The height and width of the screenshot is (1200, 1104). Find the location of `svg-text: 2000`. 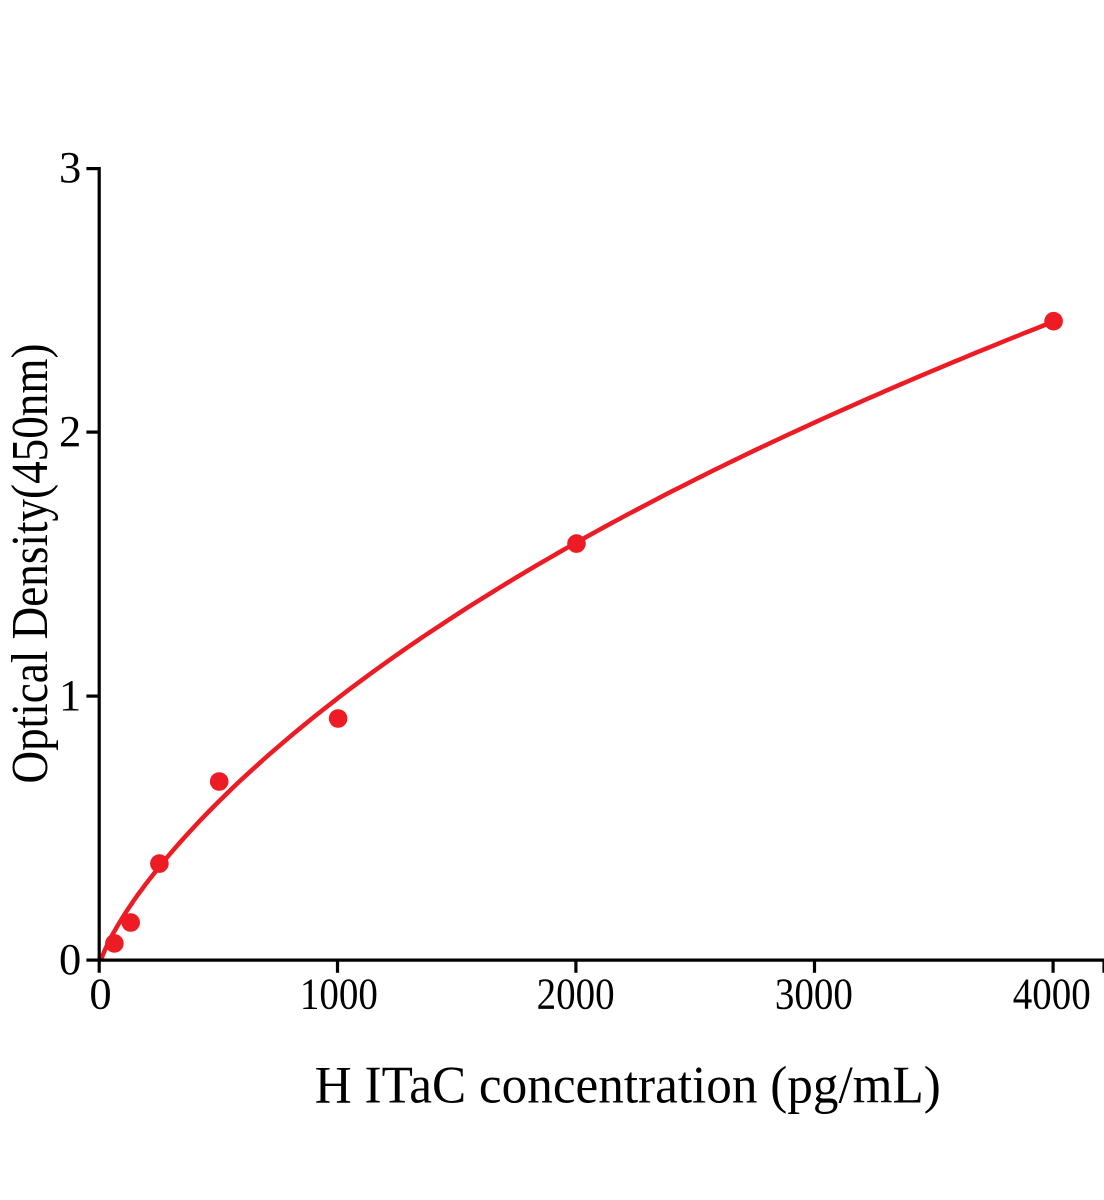

svg-text: 2000 is located at coordinates (576, 994).